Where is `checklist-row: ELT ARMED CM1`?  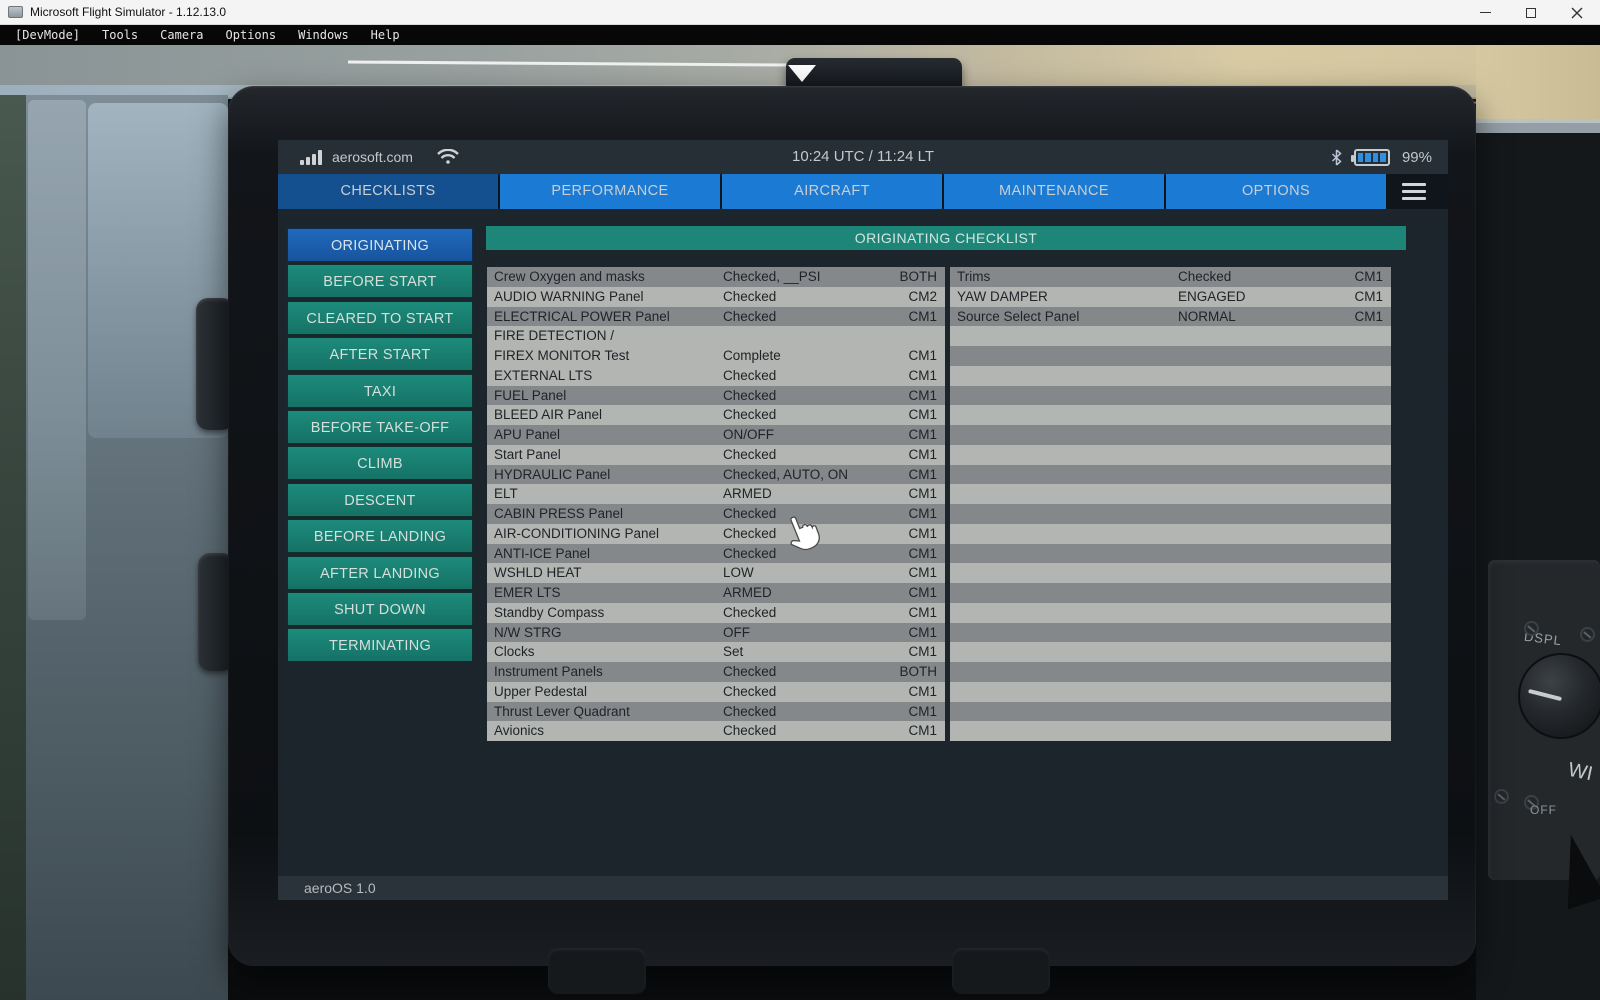 checklist-row: ELT ARMED CM1 is located at coordinates (716, 494).